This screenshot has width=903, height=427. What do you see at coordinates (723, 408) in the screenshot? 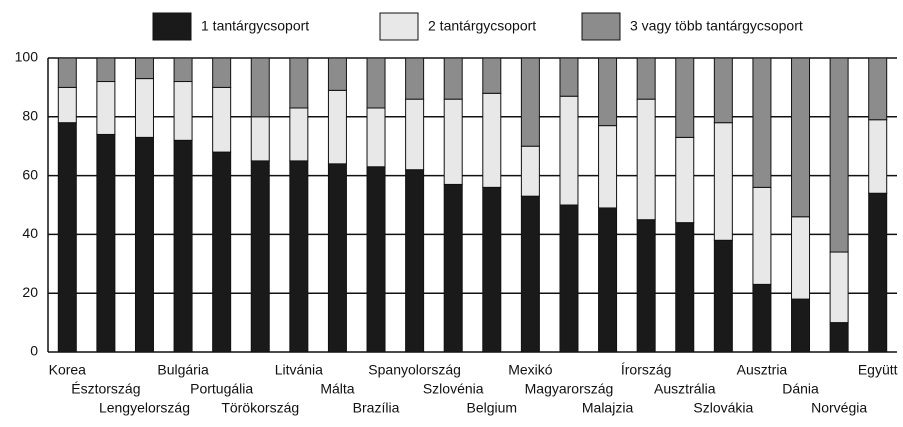
I see `x-tick-label: Szlovákia` at bounding box center [723, 408].